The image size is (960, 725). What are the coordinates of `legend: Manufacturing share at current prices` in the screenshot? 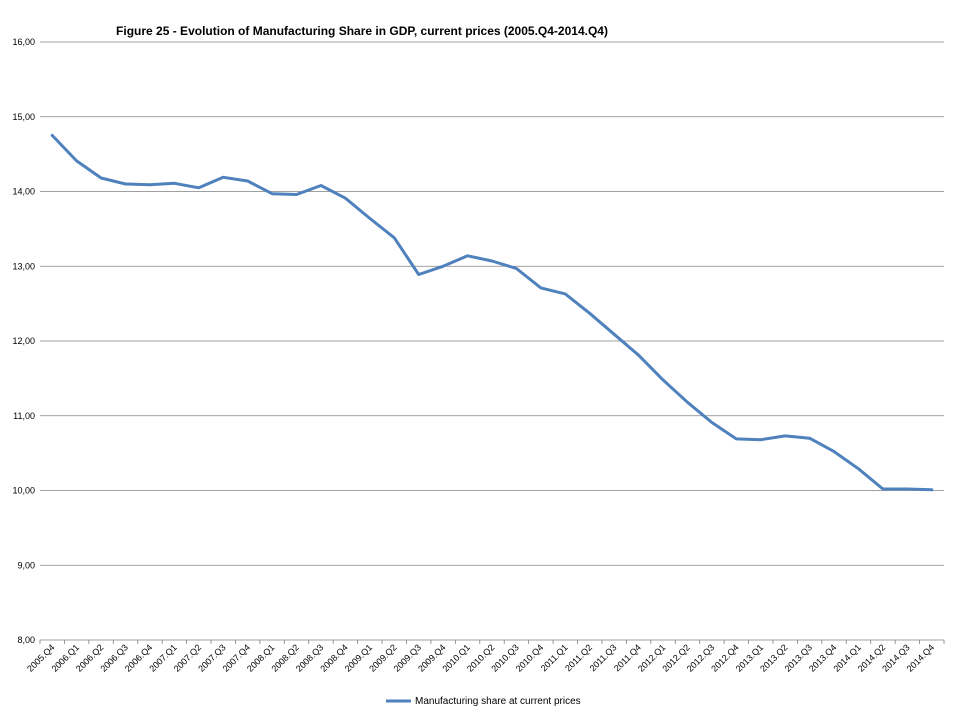 It's located at (483, 701).